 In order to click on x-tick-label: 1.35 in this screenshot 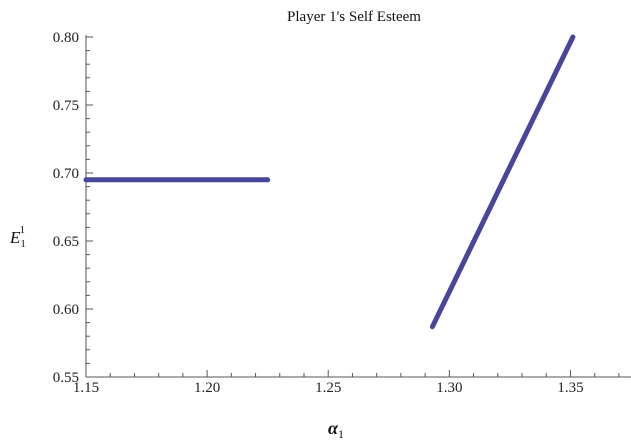, I will do `click(570, 388)`.